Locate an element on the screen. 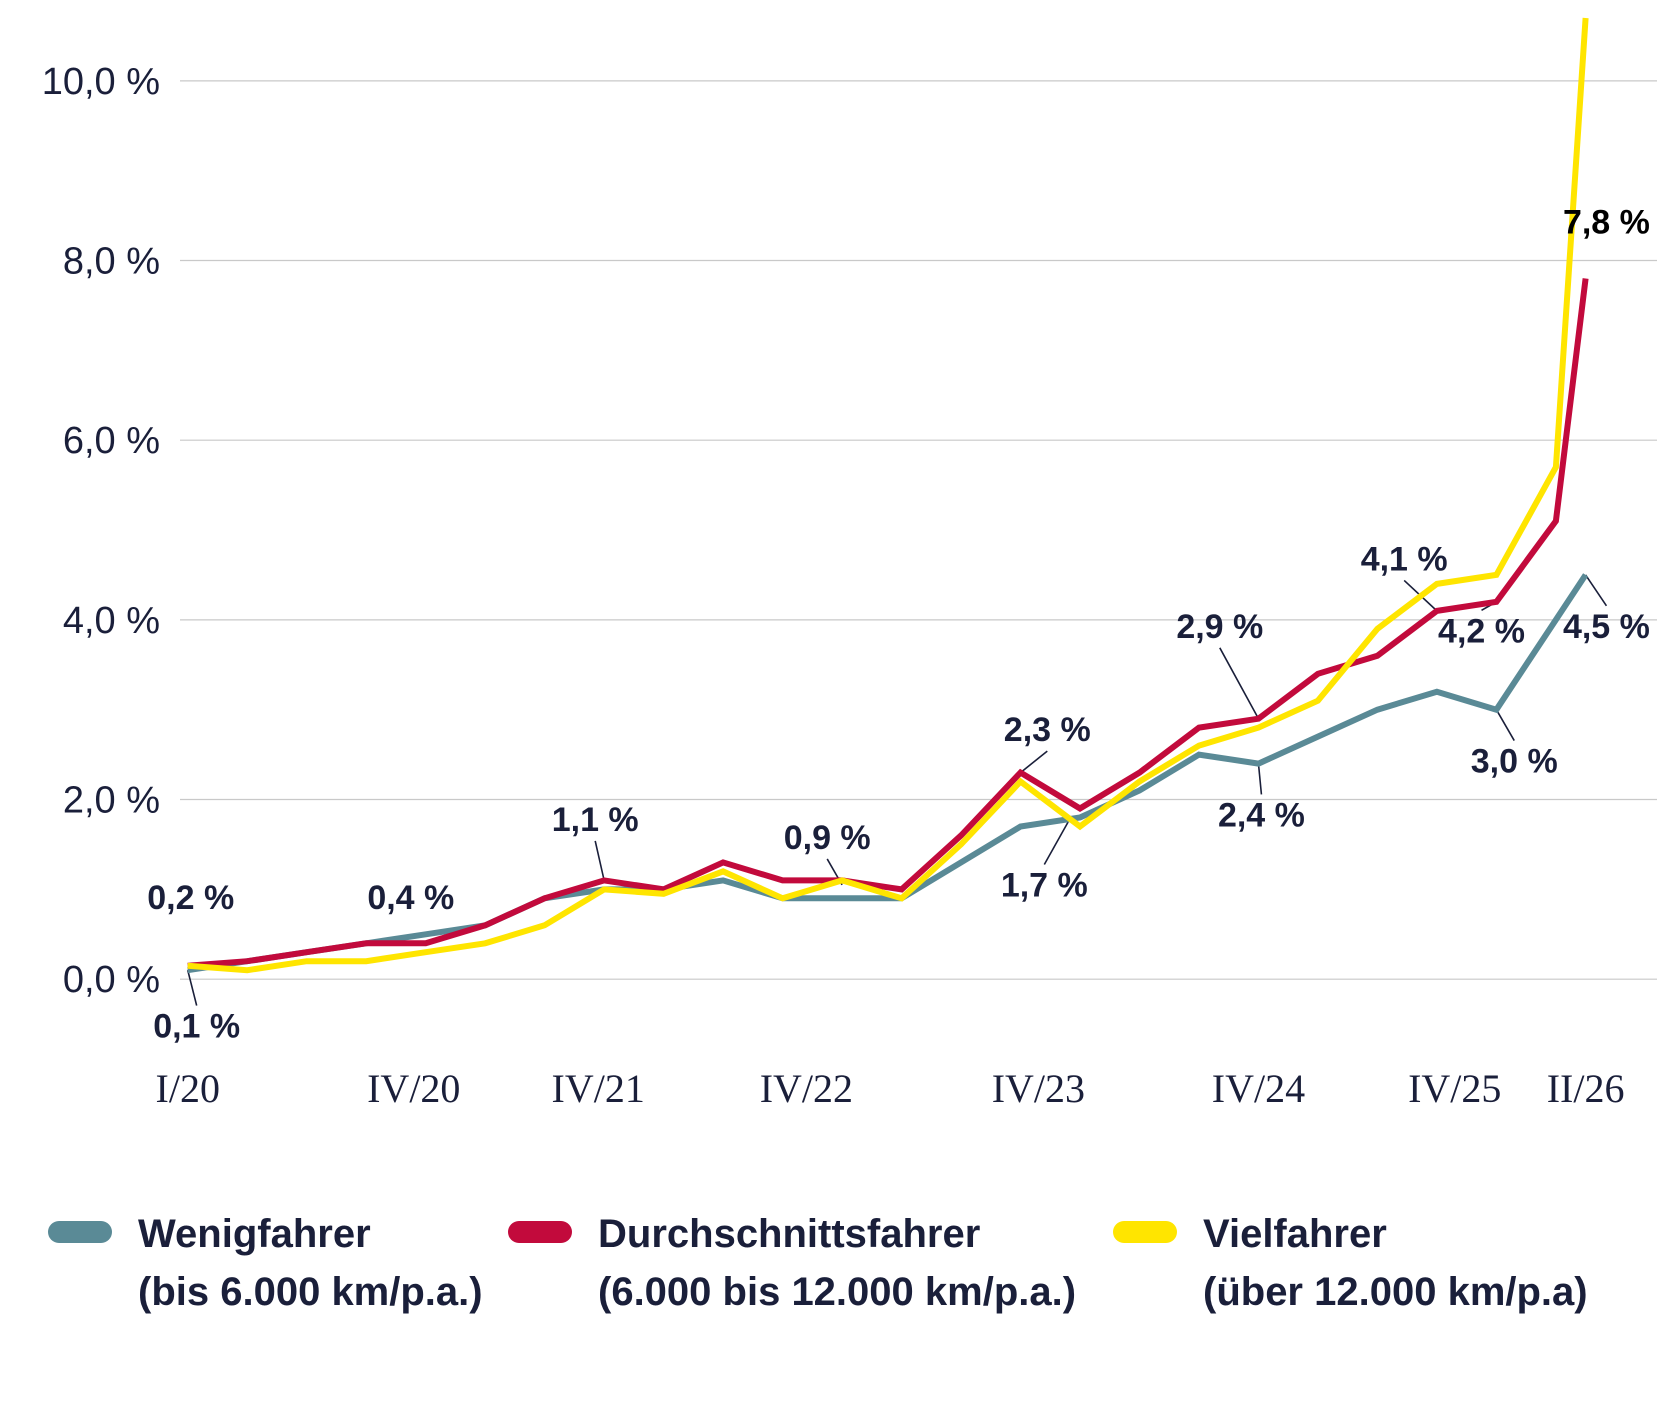  x-axis-ticks: I/20 IV/20 IV/21 IV/22 IV/23 IV/24 IV/25 II/26 is located at coordinates (890, 1088).